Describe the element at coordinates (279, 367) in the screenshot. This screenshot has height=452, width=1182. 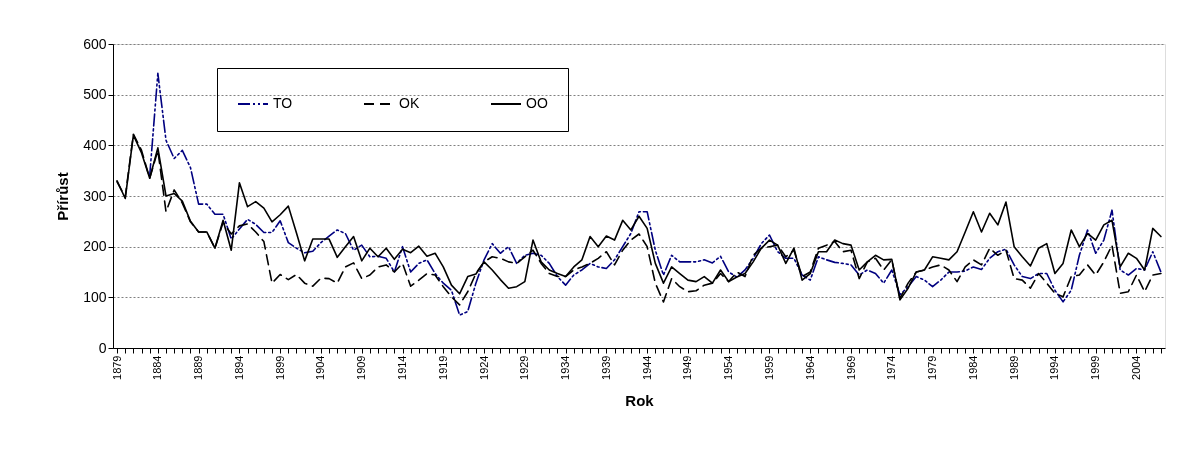
I see `x-tick-label: 1899` at that location.